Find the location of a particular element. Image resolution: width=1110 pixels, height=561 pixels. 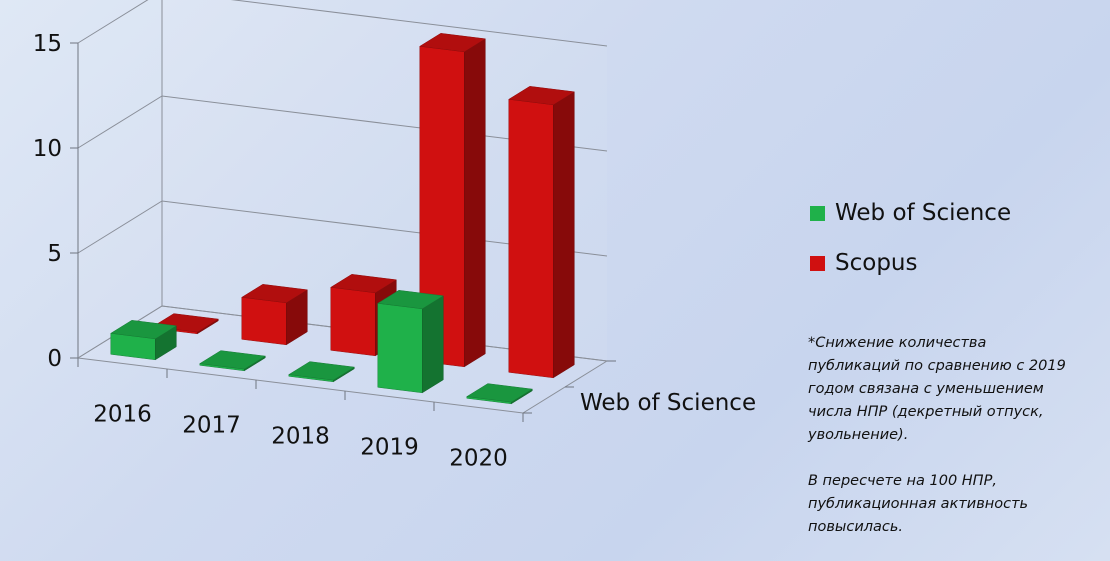

y-tick-label: 10 is located at coordinates (47, 149).